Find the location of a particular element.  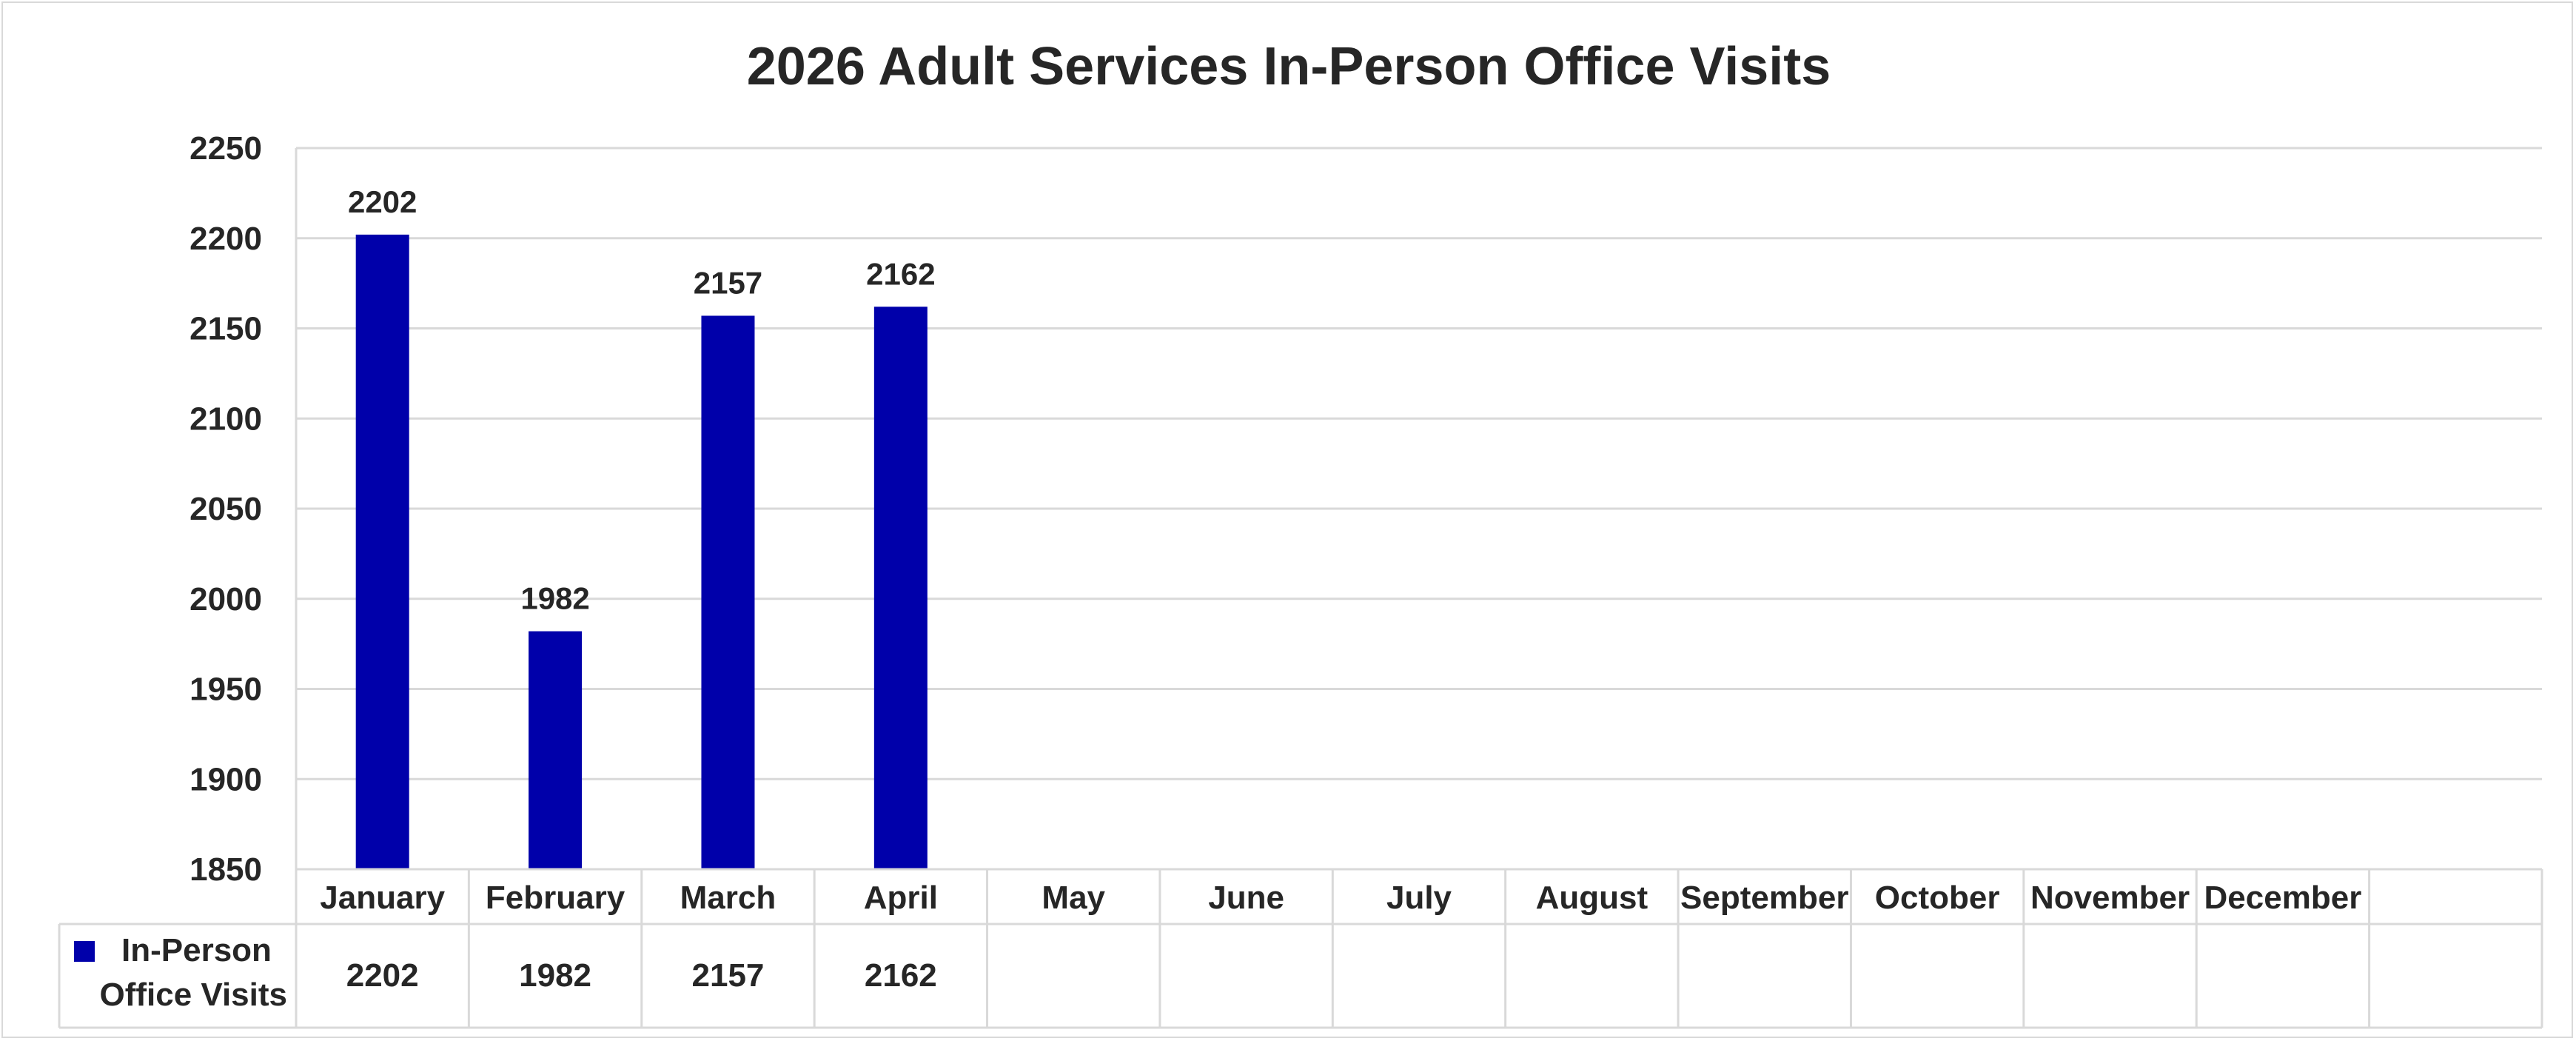

category-label: December is located at coordinates (2283, 898).